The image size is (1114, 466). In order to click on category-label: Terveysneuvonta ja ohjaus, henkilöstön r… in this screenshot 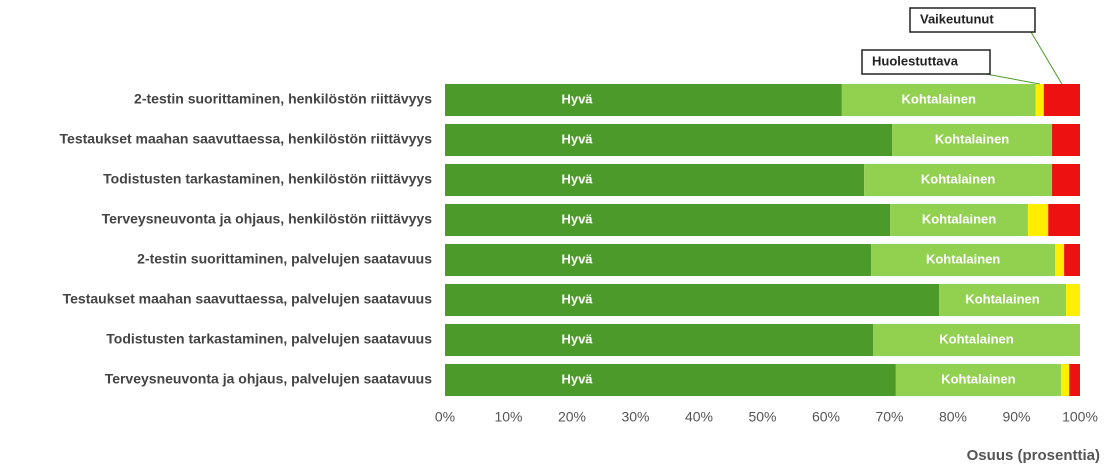, I will do `click(267, 219)`.